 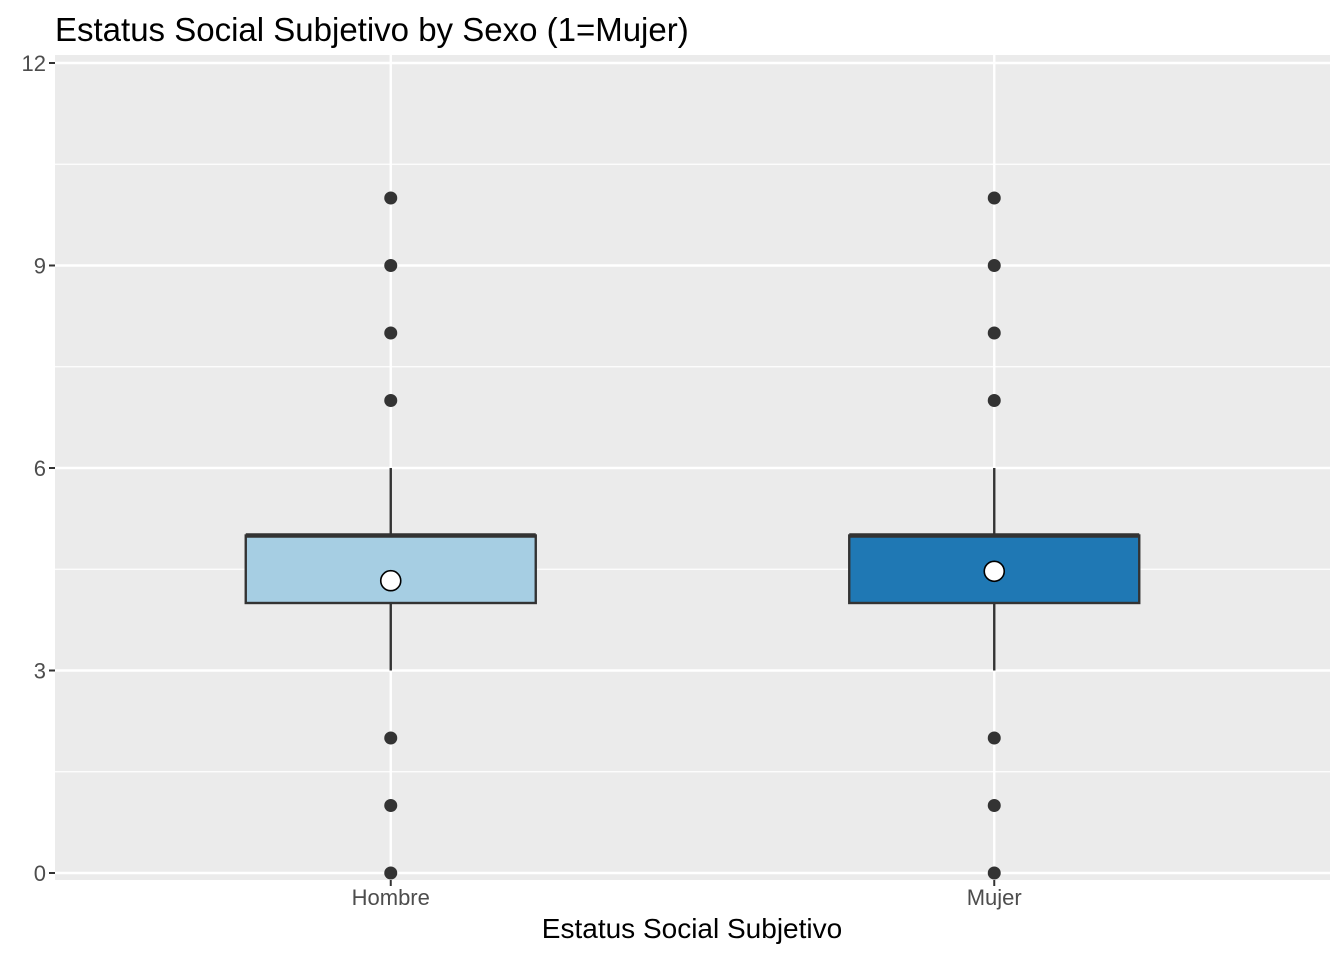 I want to click on x-tick-label: Hombre, so click(x=391, y=897).